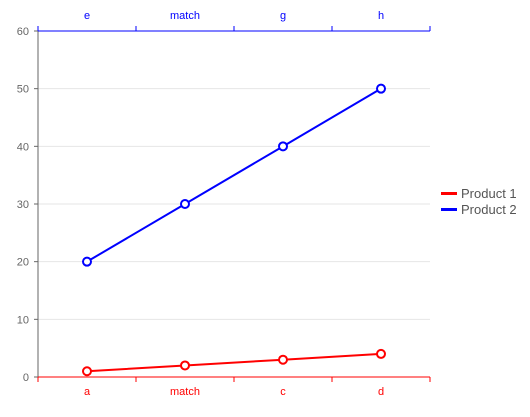 The image size is (530, 417). What do you see at coordinates (185, 16) in the screenshot?
I see `x-top-tick-label: match` at bounding box center [185, 16].